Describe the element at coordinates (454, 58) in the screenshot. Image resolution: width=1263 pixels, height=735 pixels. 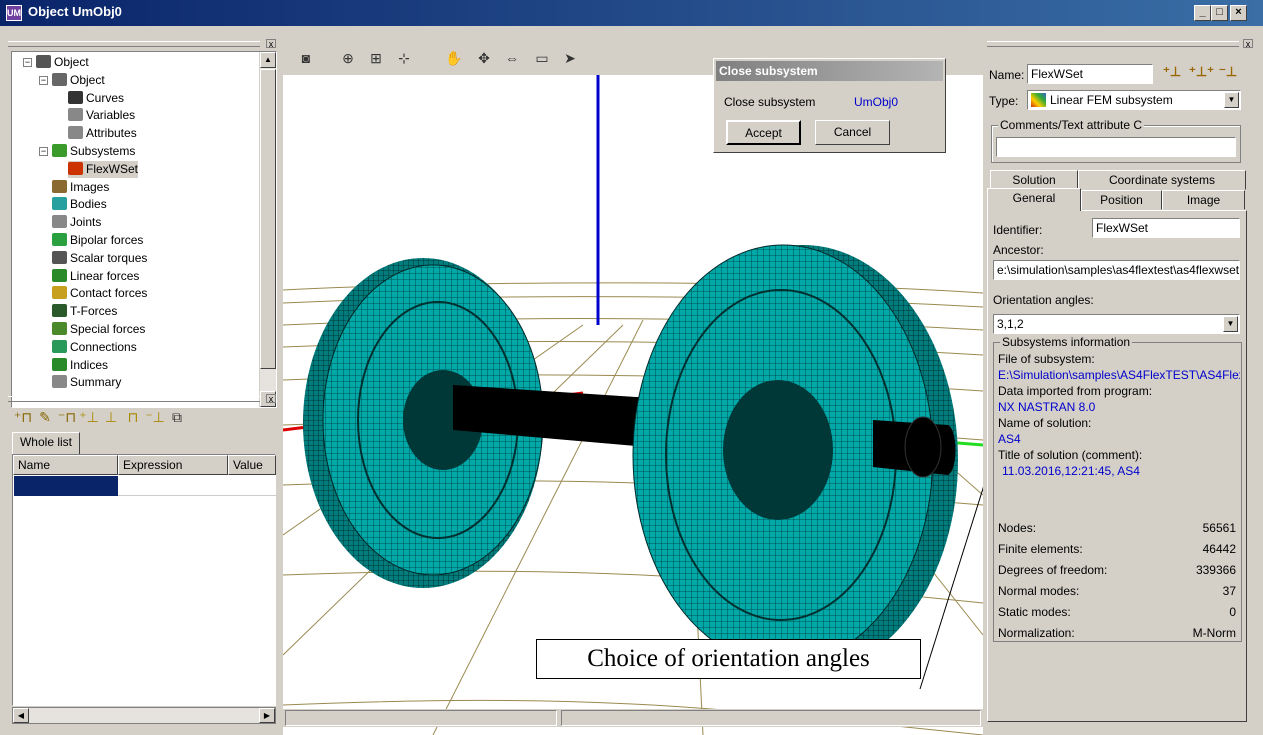
I see `pan-hand-icon: ✋` at that location.